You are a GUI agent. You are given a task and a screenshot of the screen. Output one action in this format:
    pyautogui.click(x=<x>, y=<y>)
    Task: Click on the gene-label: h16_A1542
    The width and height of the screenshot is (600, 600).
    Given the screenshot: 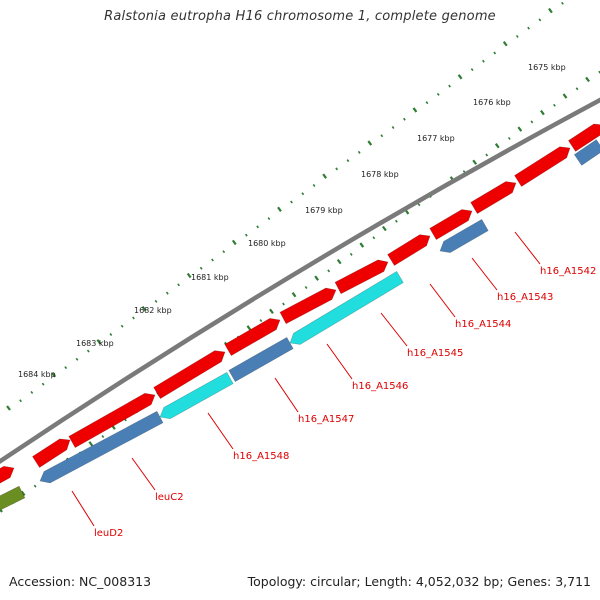 What is the action you would take?
    pyautogui.click(x=568, y=271)
    